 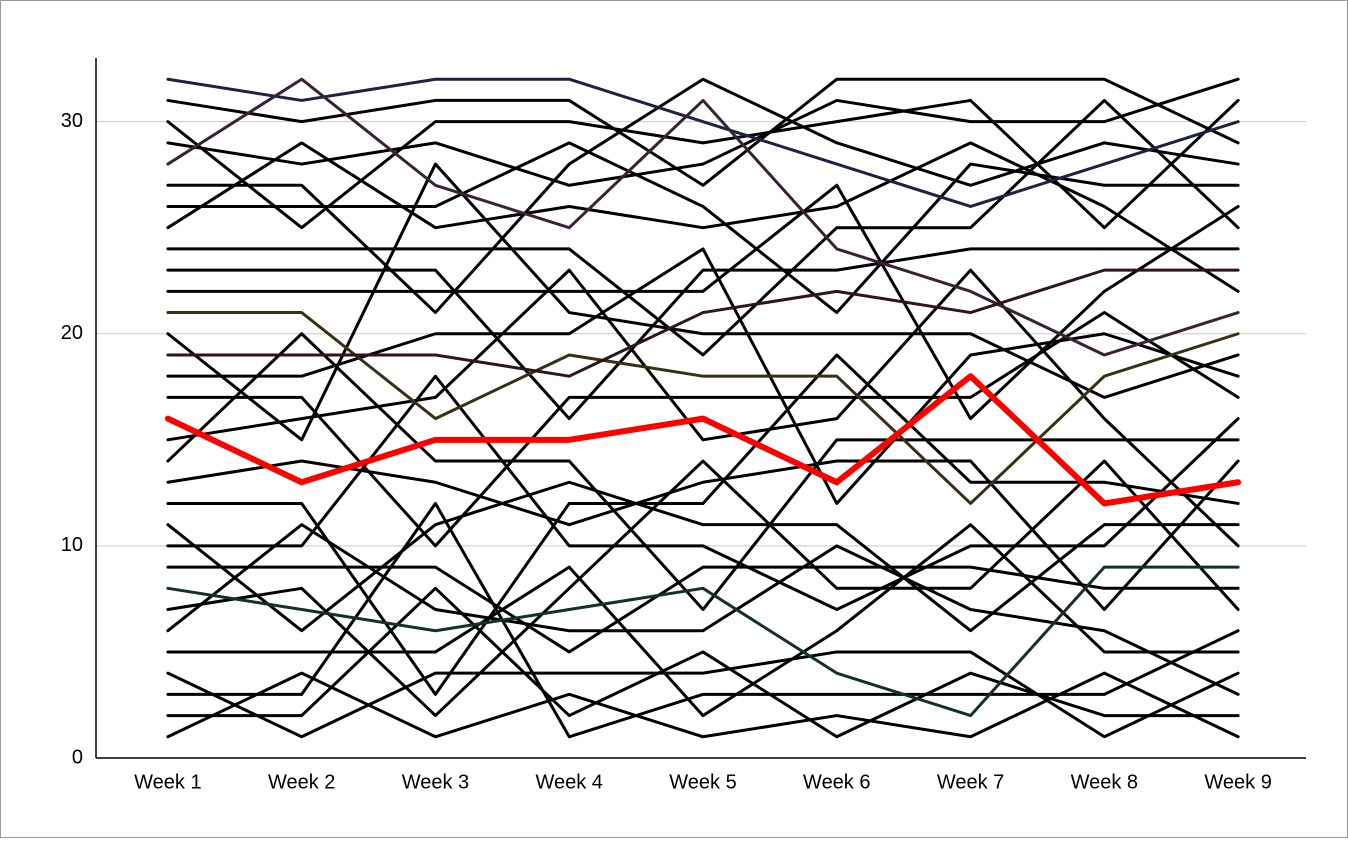 What do you see at coordinates (72, 121) in the screenshot?
I see `y-tick-label: 30` at bounding box center [72, 121].